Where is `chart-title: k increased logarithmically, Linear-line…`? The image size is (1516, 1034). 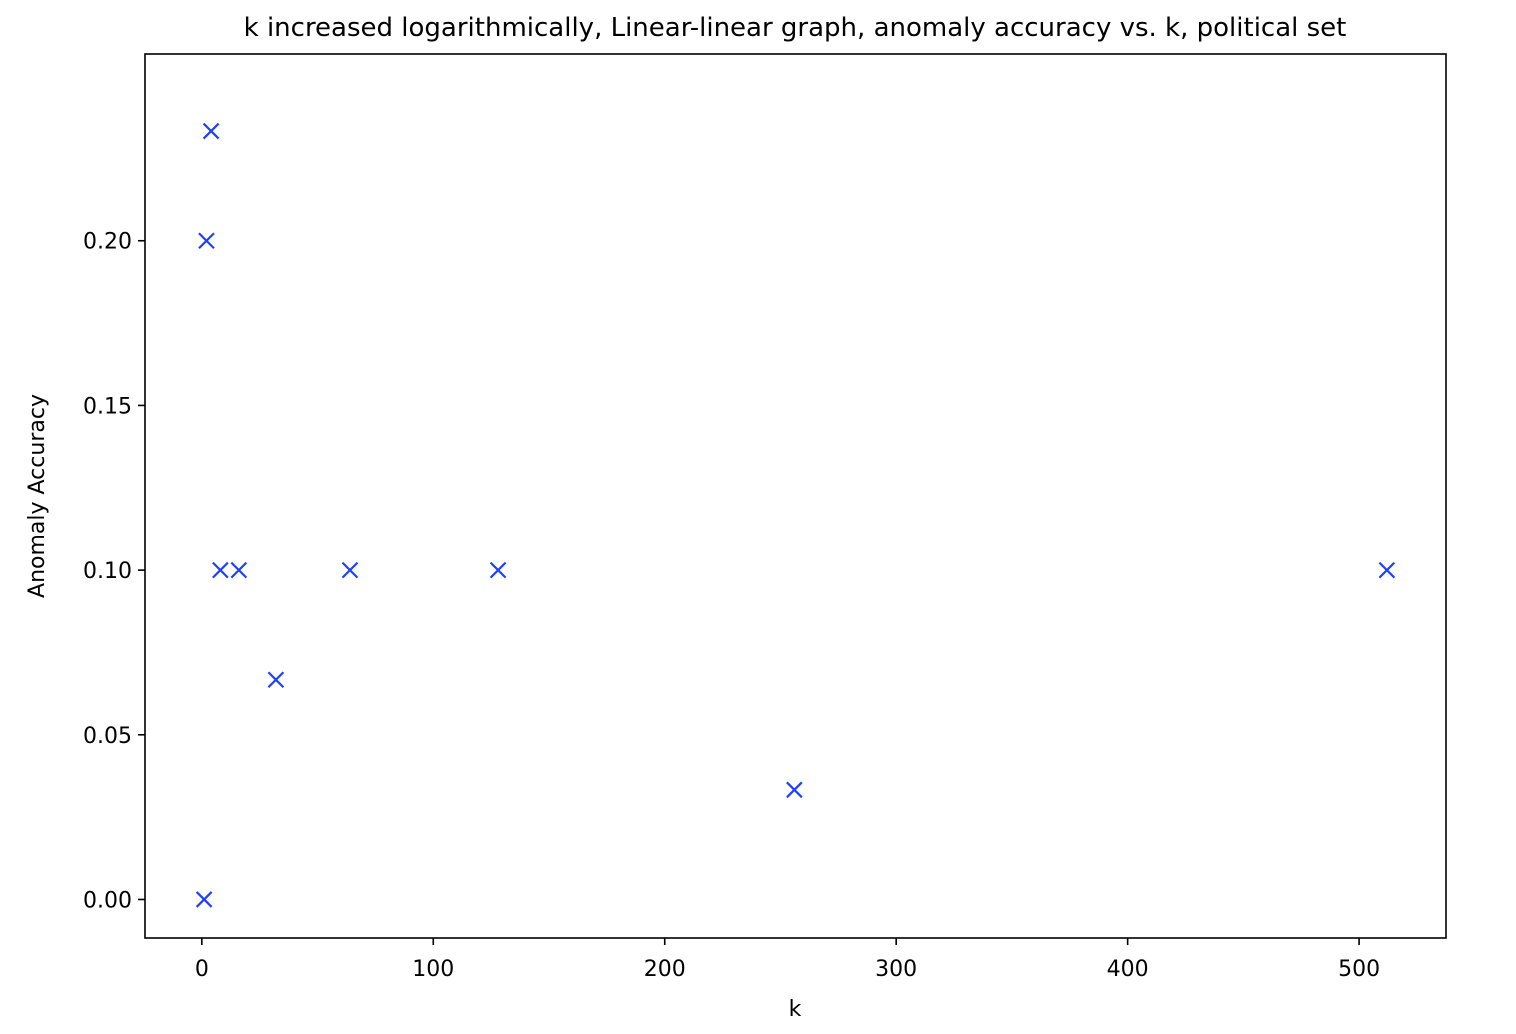
chart-title: k increased logarithmically, Linear-line… is located at coordinates (795, 28).